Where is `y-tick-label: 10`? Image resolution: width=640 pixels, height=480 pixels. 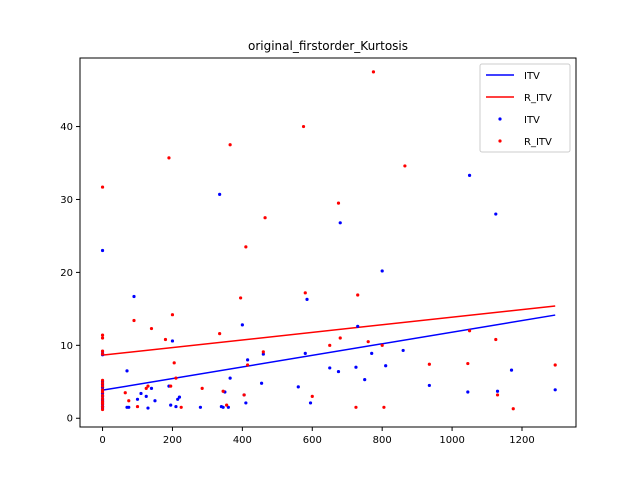 y-tick-label: 10 is located at coordinates (66, 346).